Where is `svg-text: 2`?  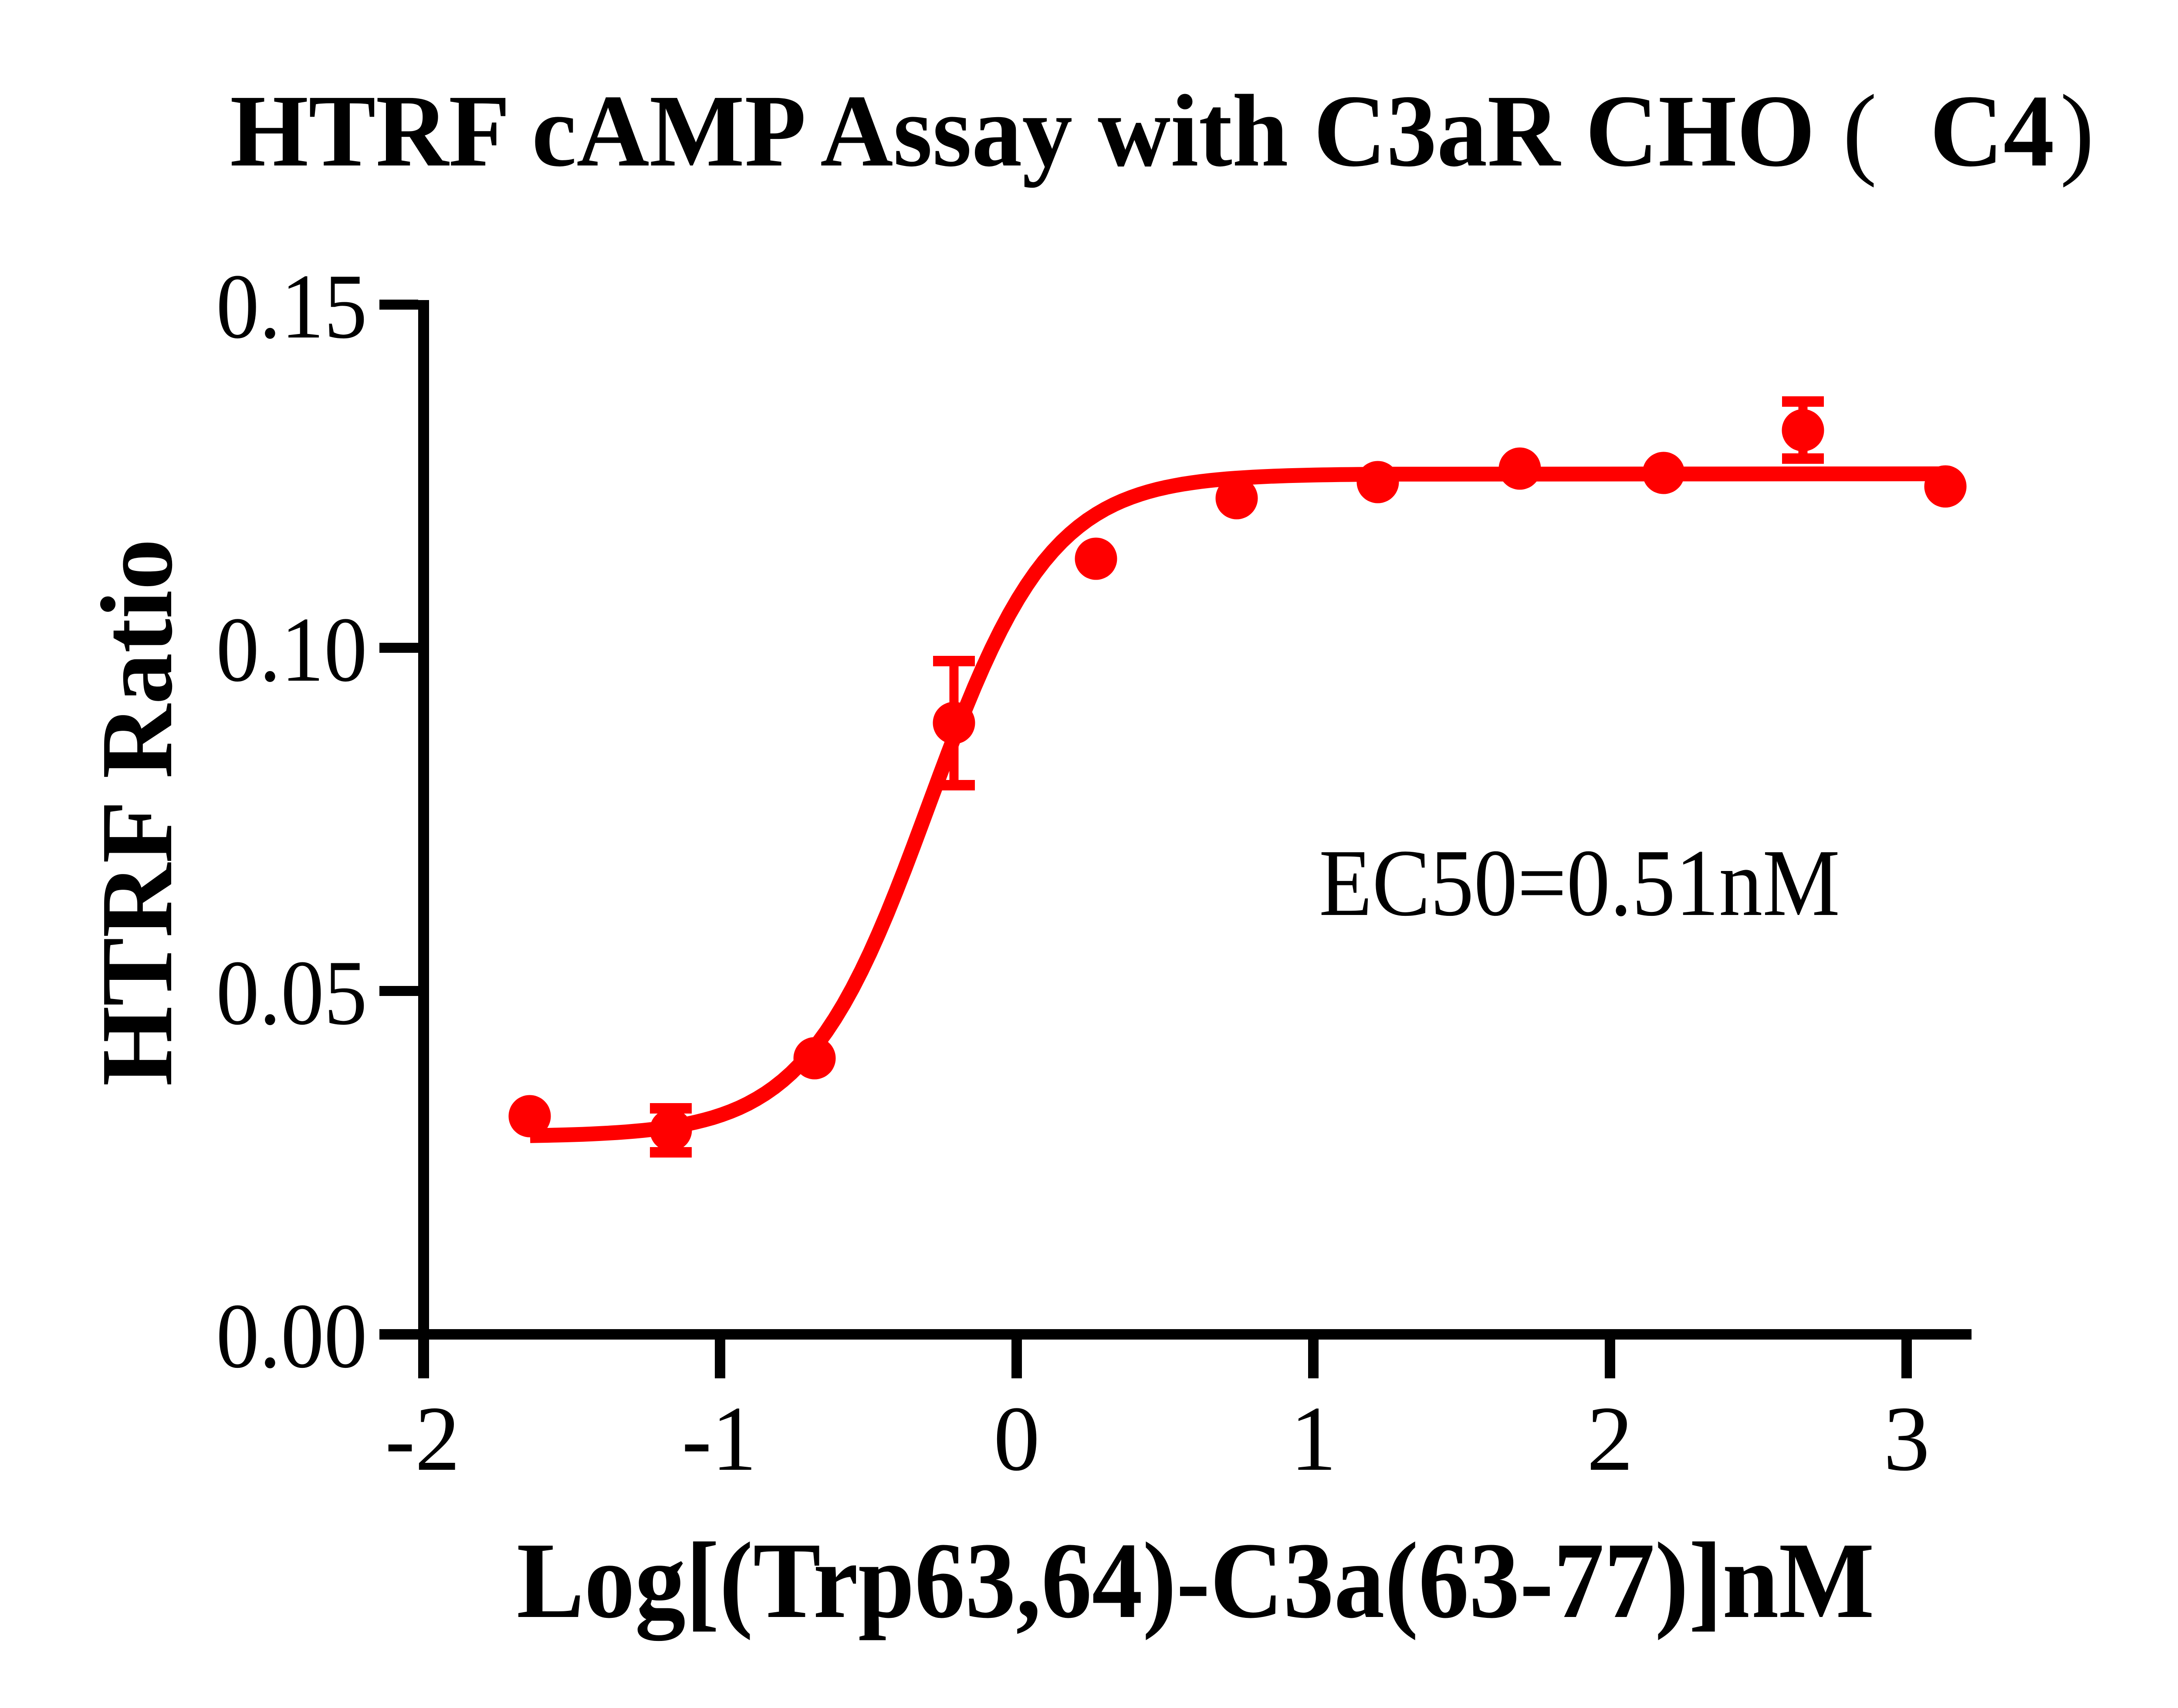 svg-text: 2 is located at coordinates (1610, 1438).